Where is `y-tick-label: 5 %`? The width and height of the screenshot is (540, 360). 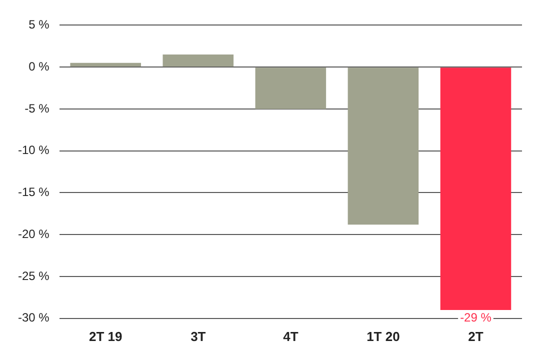
y-tick-label: 5 % is located at coordinates (39, 25).